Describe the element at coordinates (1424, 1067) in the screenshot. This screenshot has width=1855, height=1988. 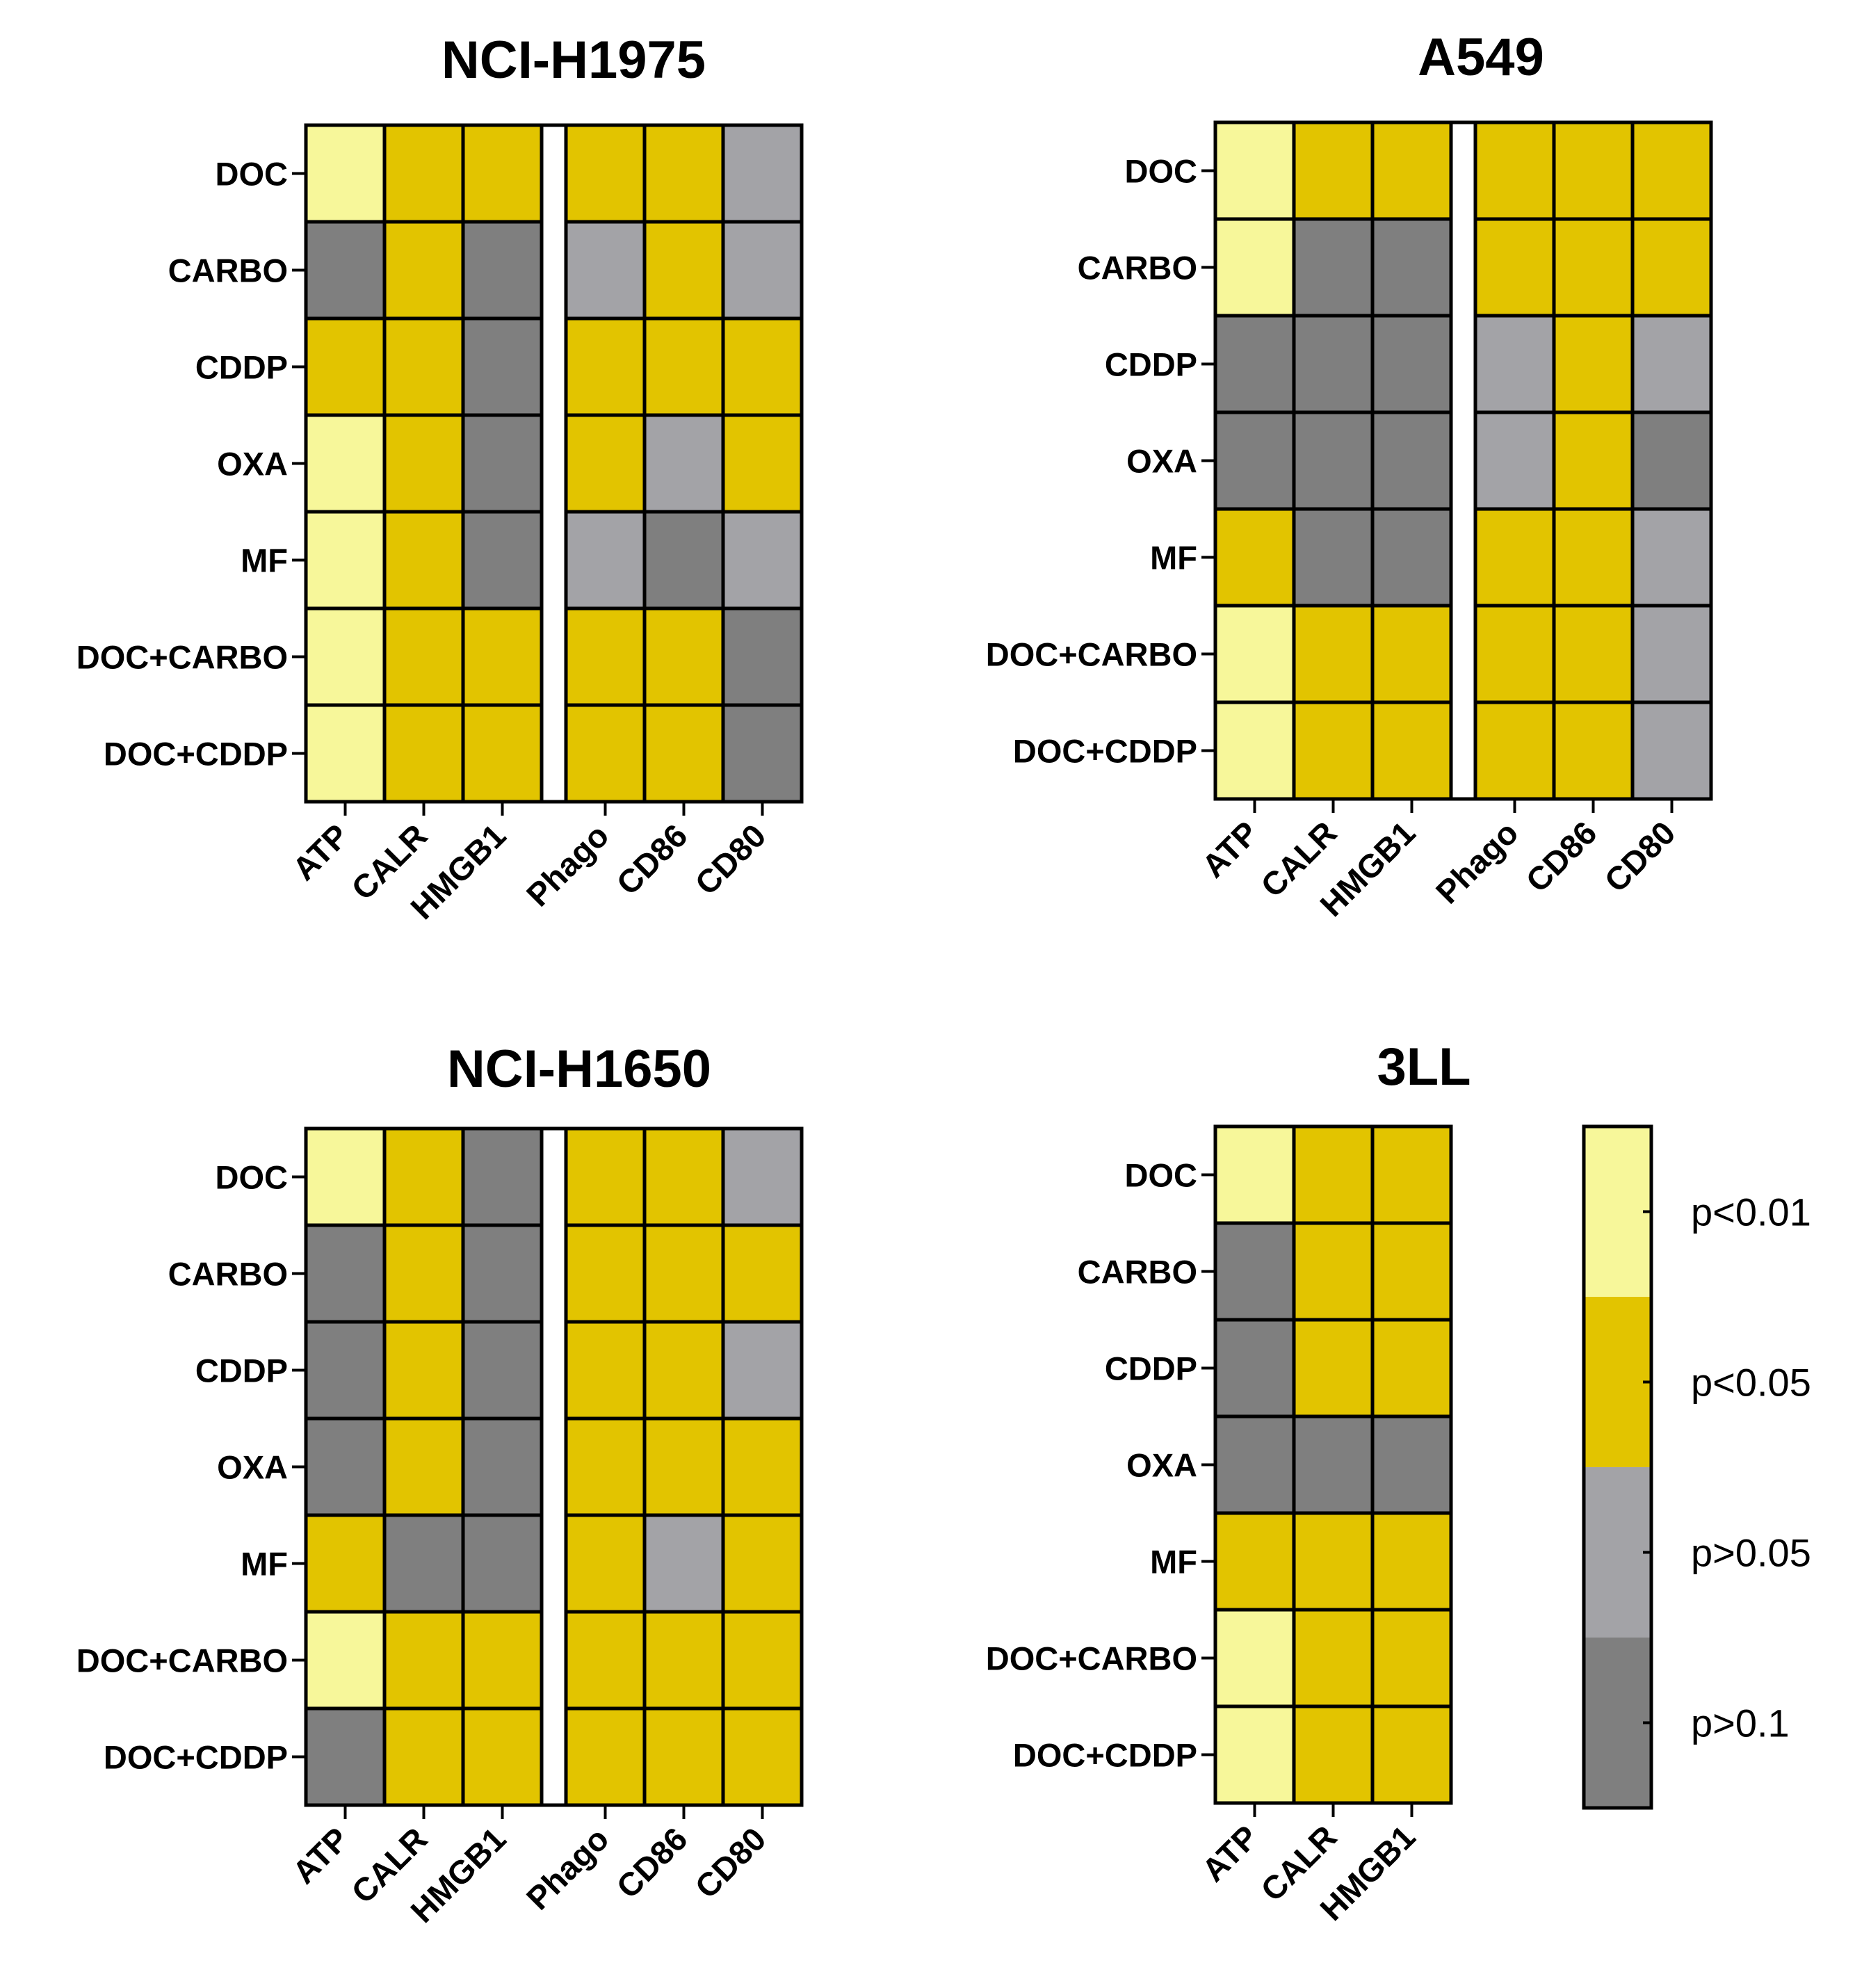
I see `panel-title: 3LL` at that location.